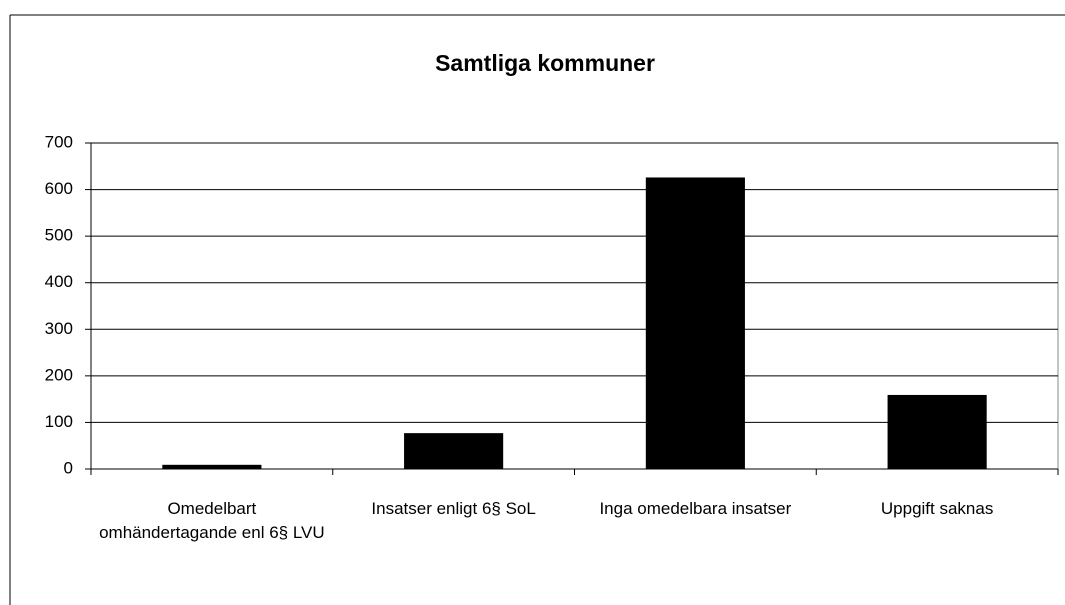  I want to click on chart-title: Samtliga kommuner, so click(545, 63).